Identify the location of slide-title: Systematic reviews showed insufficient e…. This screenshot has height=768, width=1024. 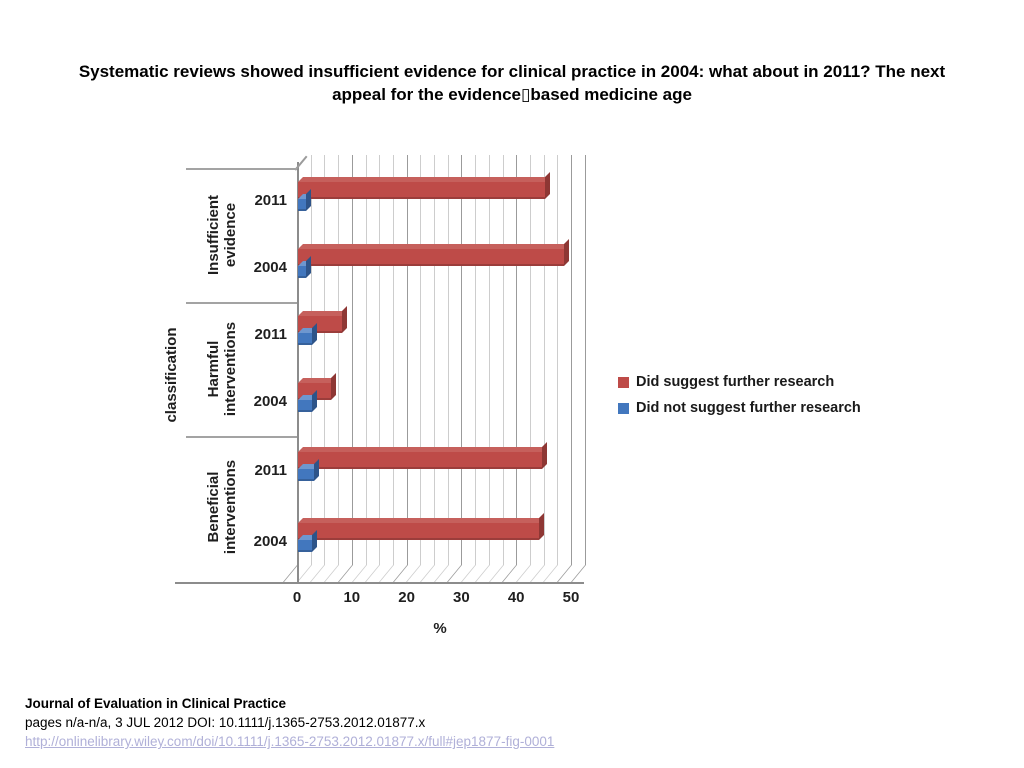
(512, 83).